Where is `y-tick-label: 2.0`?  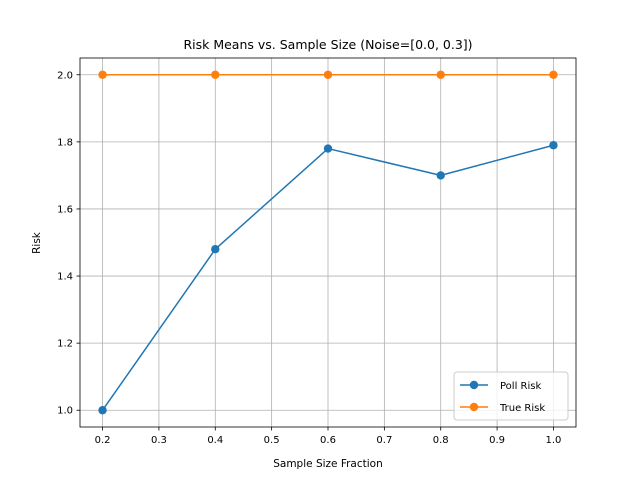 y-tick-label: 2.0 is located at coordinates (65, 75).